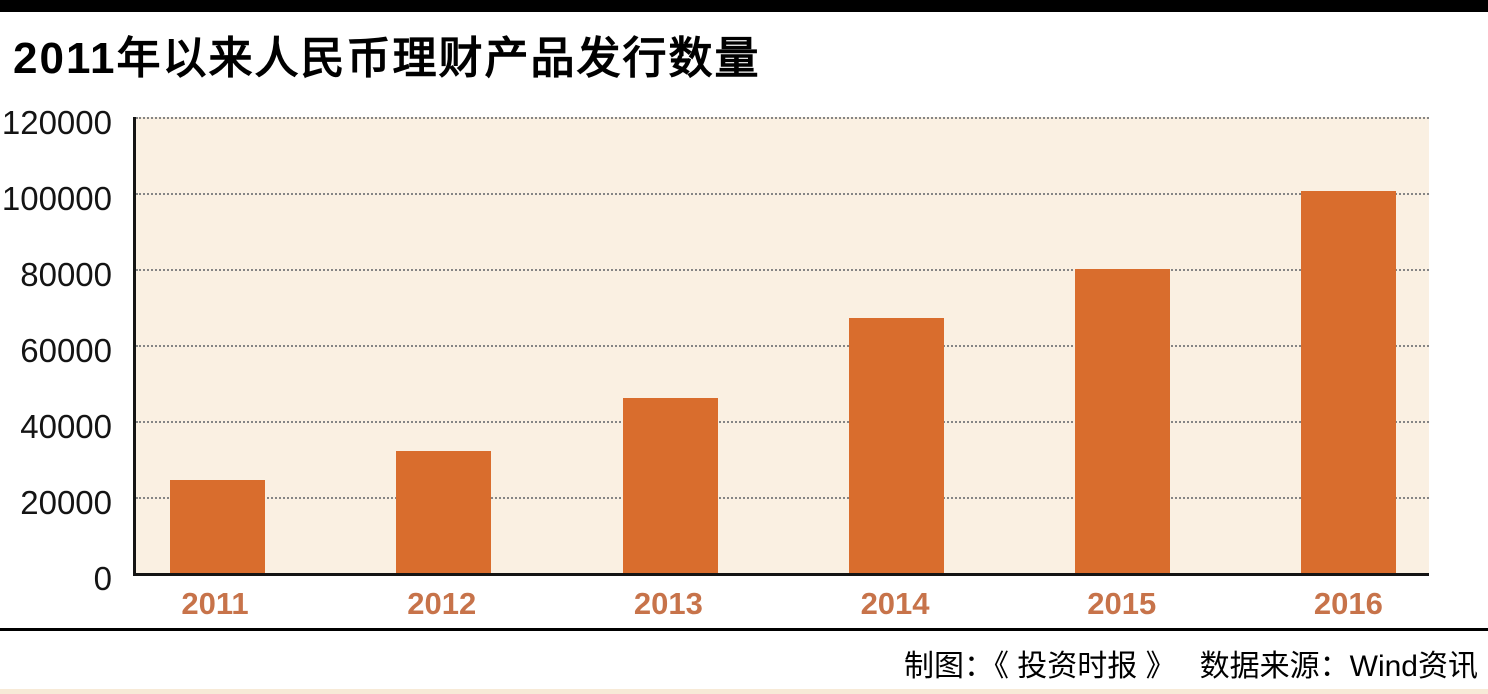 This screenshot has height=694, width=1488. I want to click on y-tick-label-40000: 40000, so click(66, 426).